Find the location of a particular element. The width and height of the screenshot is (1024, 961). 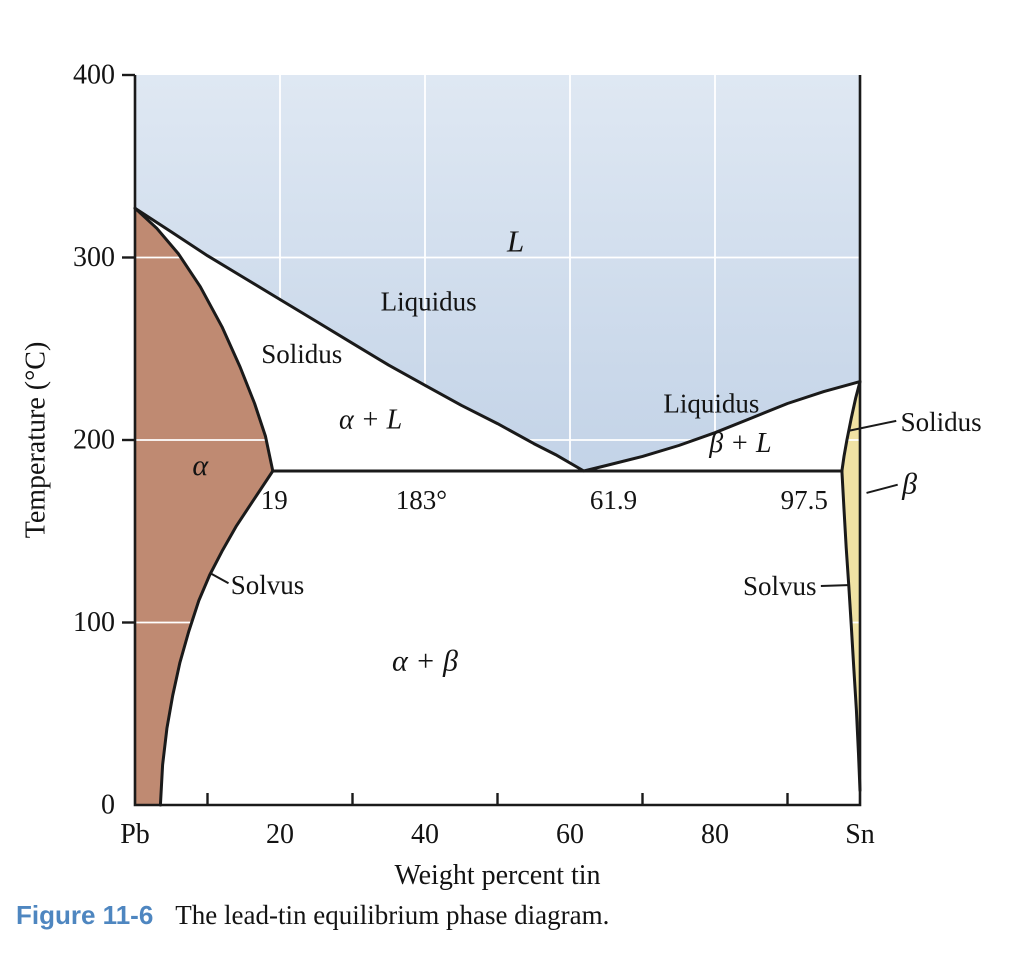

eutectic-composition: 61.9 is located at coordinates (613, 500).